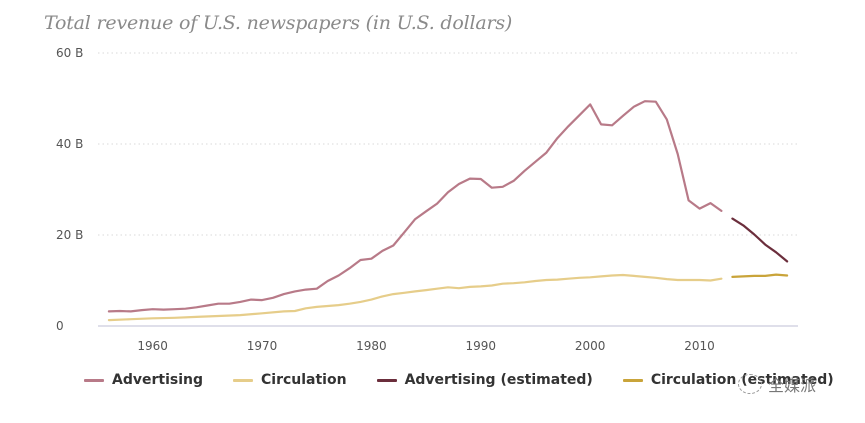 The image size is (865, 423). What do you see at coordinates (498, 380) in the screenshot?
I see `legend-label: Advertising (estimated)` at bounding box center [498, 380].